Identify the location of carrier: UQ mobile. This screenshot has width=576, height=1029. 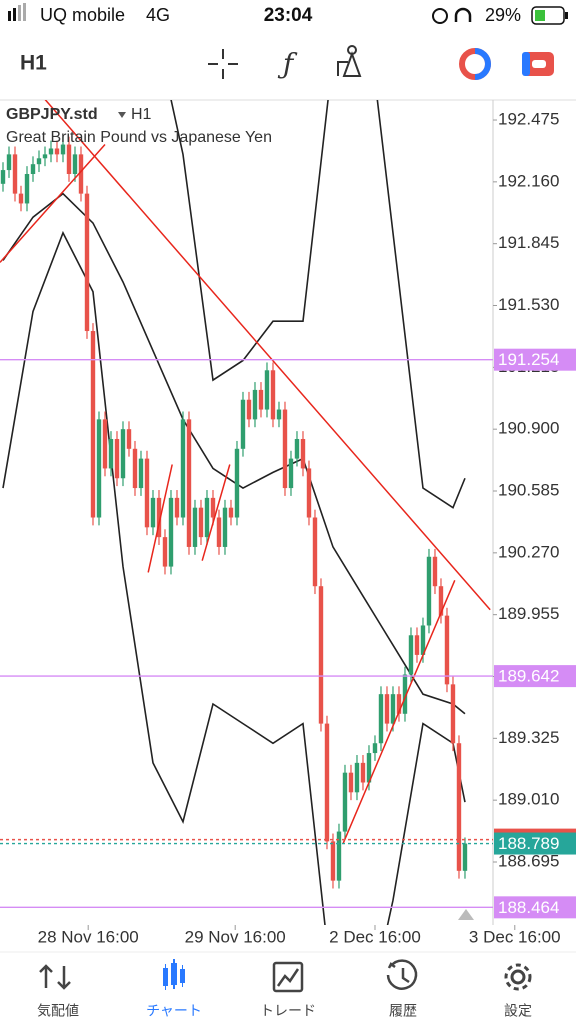
(82, 15).